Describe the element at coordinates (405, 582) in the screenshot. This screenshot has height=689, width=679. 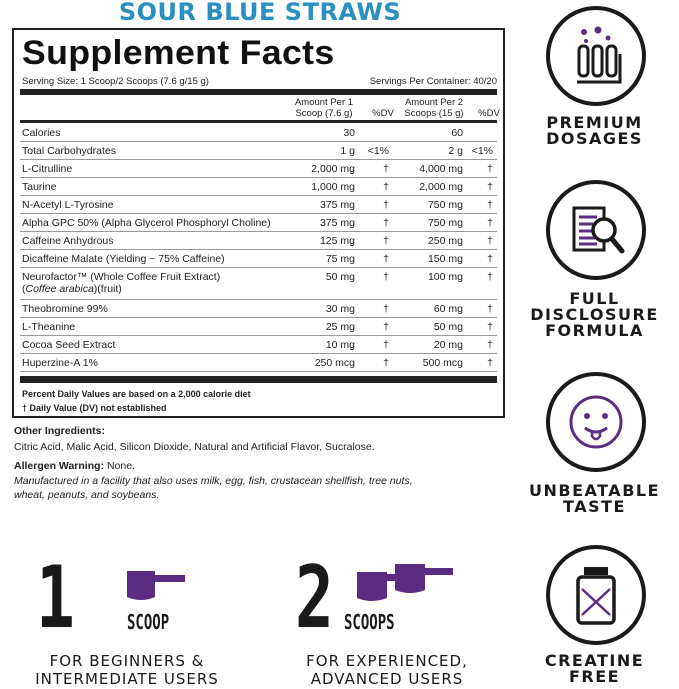
I see `two-scoops-icon` at that location.